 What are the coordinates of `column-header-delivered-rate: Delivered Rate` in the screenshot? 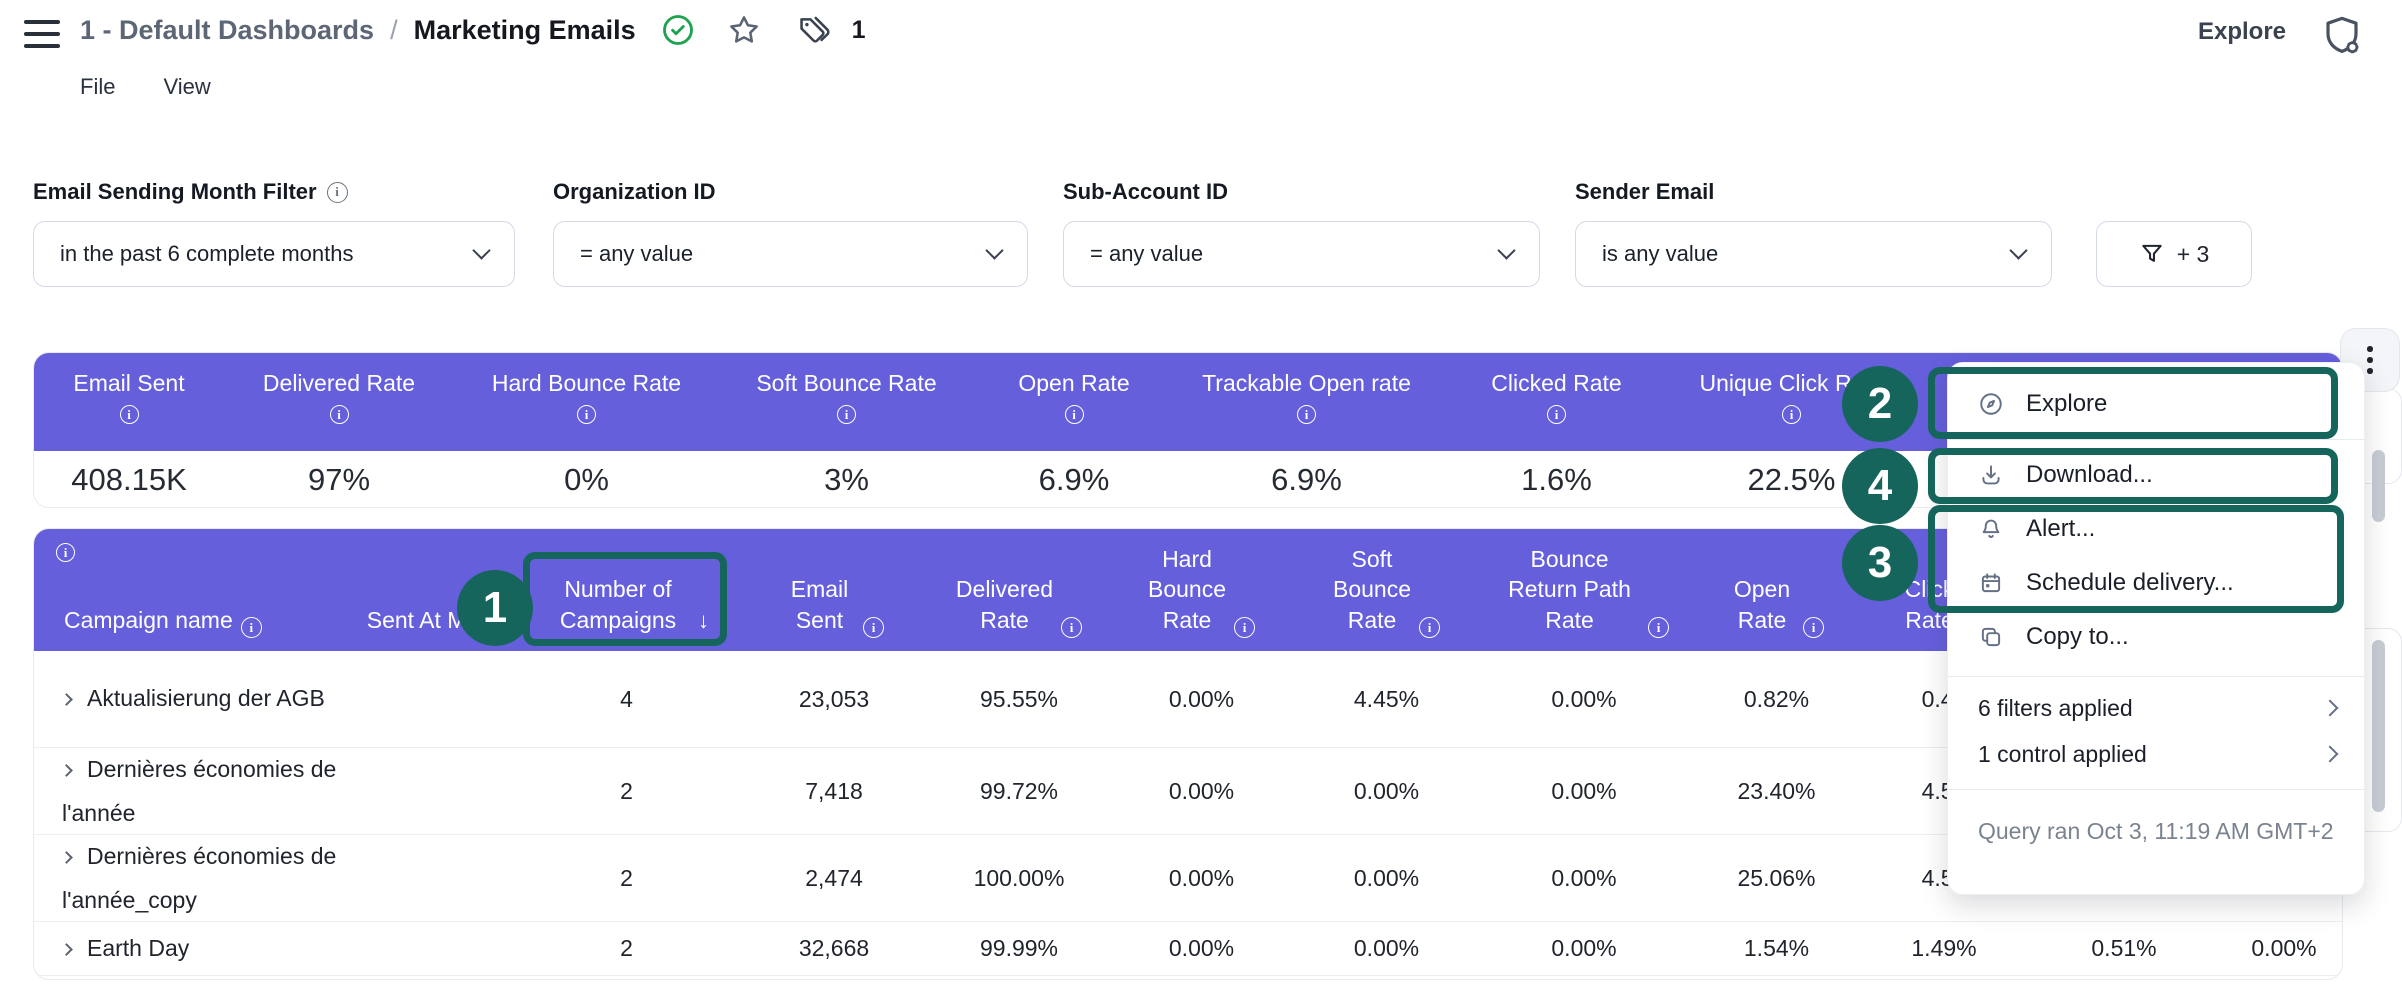 It's located at (1019, 590).